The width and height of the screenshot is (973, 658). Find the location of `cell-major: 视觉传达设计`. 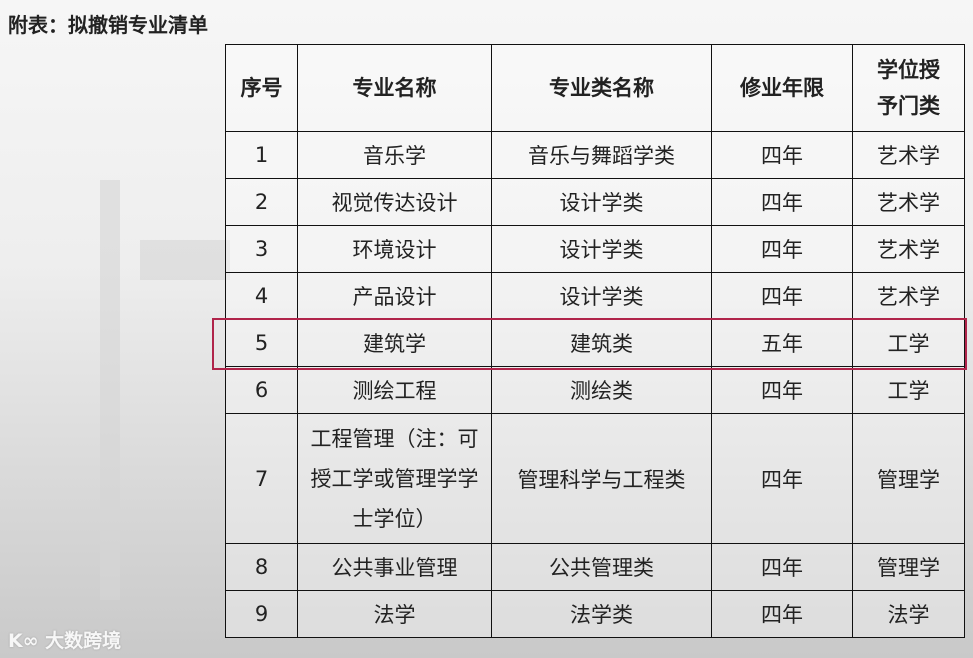

cell-major: 视觉传达设计 is located at coordinates (394, 202).